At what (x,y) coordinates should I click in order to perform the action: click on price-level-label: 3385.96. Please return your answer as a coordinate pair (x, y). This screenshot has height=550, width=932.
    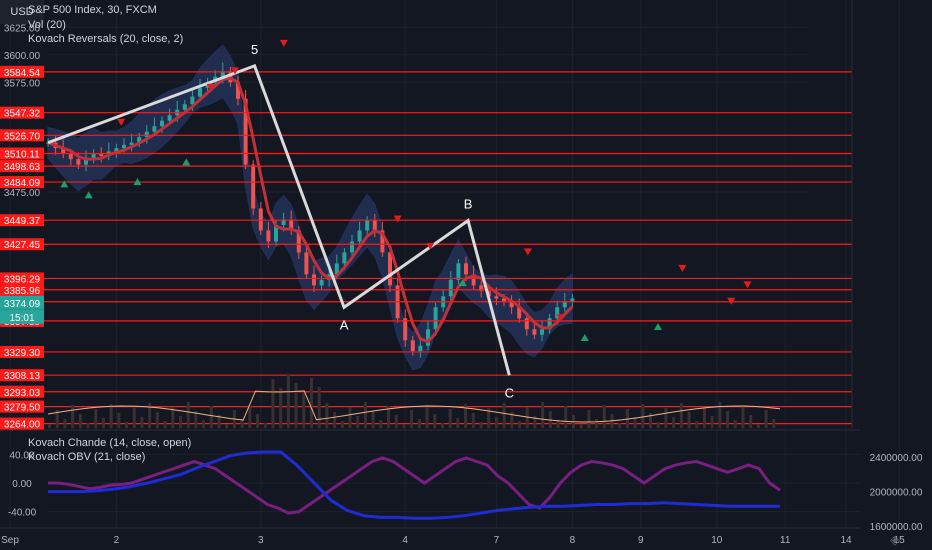
    Looking at the image, I should click on (22, 291).